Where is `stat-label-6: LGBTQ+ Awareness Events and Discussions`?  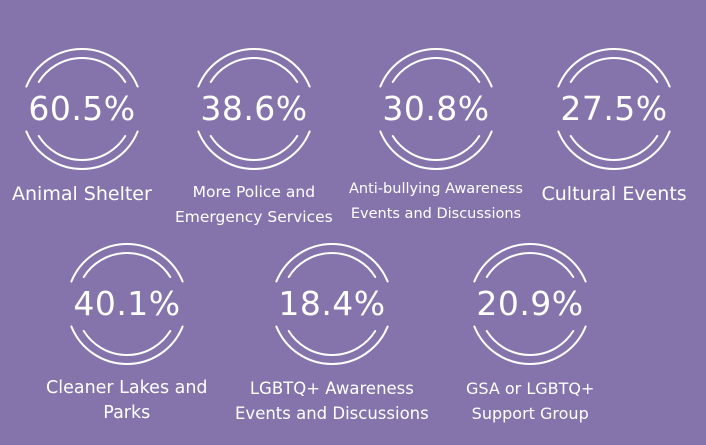
stat-label-6: LGBTQ+ Awareness Events and Discussions is located at coordinates (332, 401).